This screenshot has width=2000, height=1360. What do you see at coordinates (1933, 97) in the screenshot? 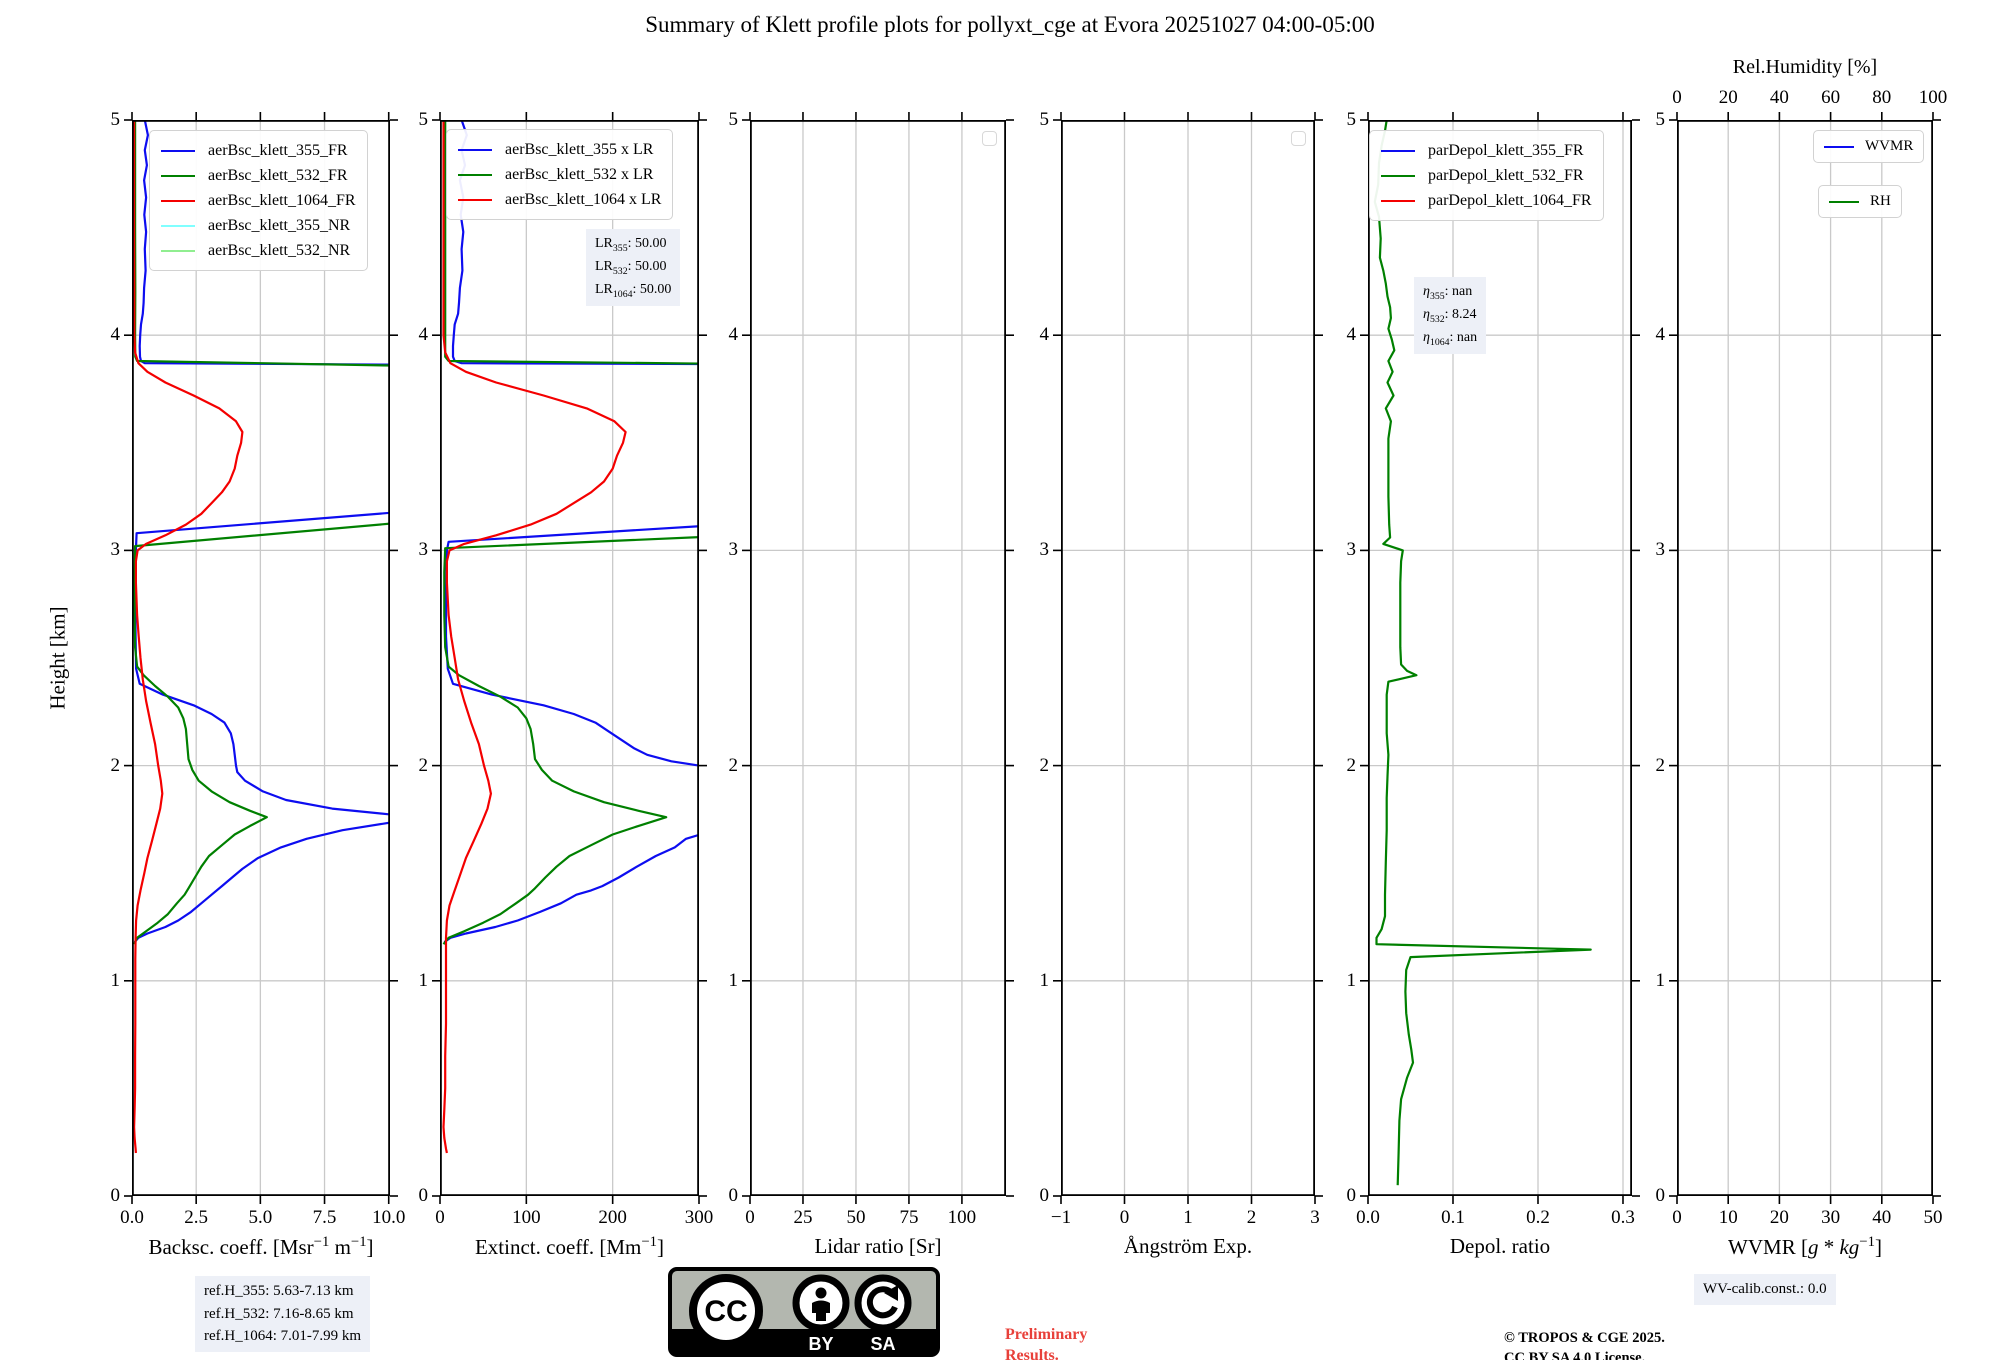
I see `top-tick-label: 100` at bounding box center [1933, 97].